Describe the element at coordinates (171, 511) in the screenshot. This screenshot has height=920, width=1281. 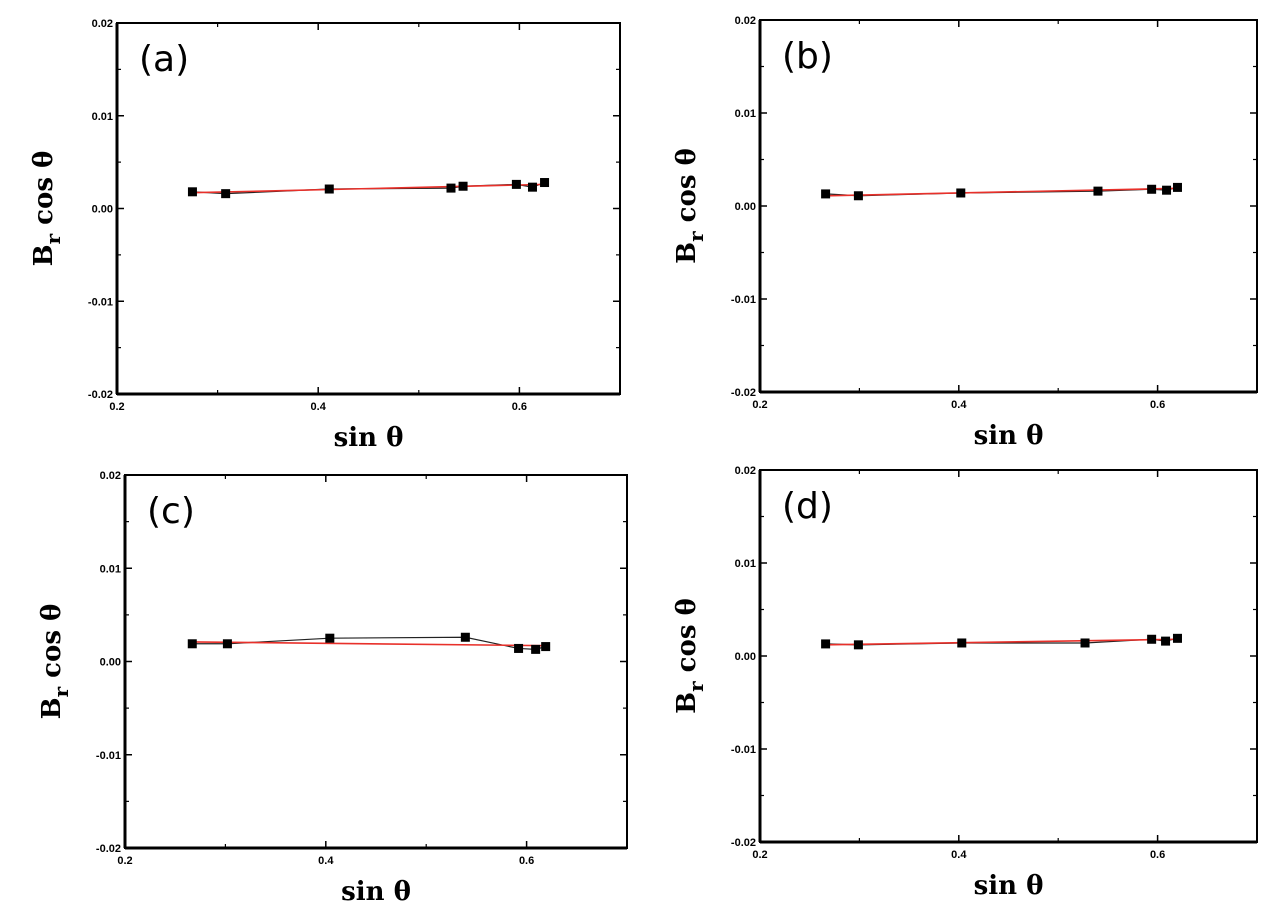
I see `panel-label: (c)` at that location.